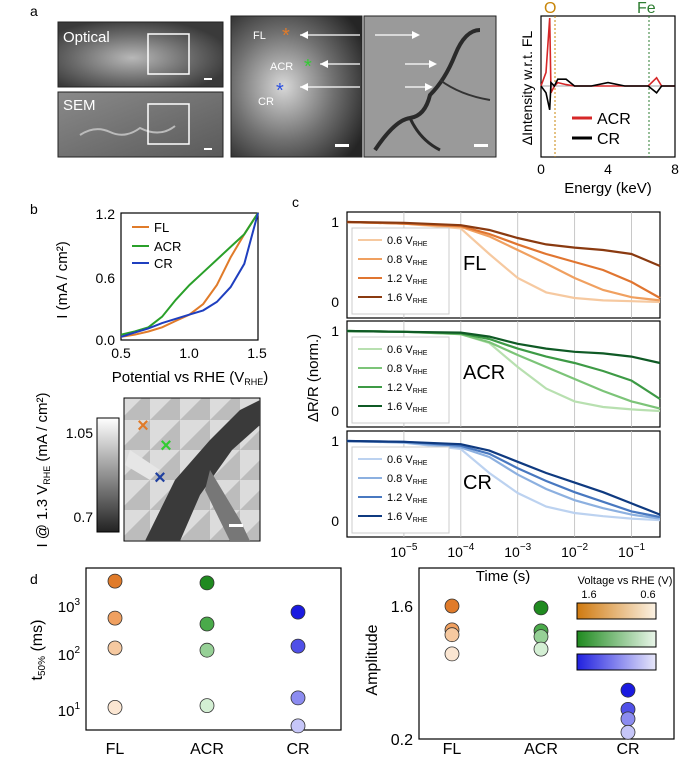  I want to click on map-x-cr: ×, so click(160, 478).